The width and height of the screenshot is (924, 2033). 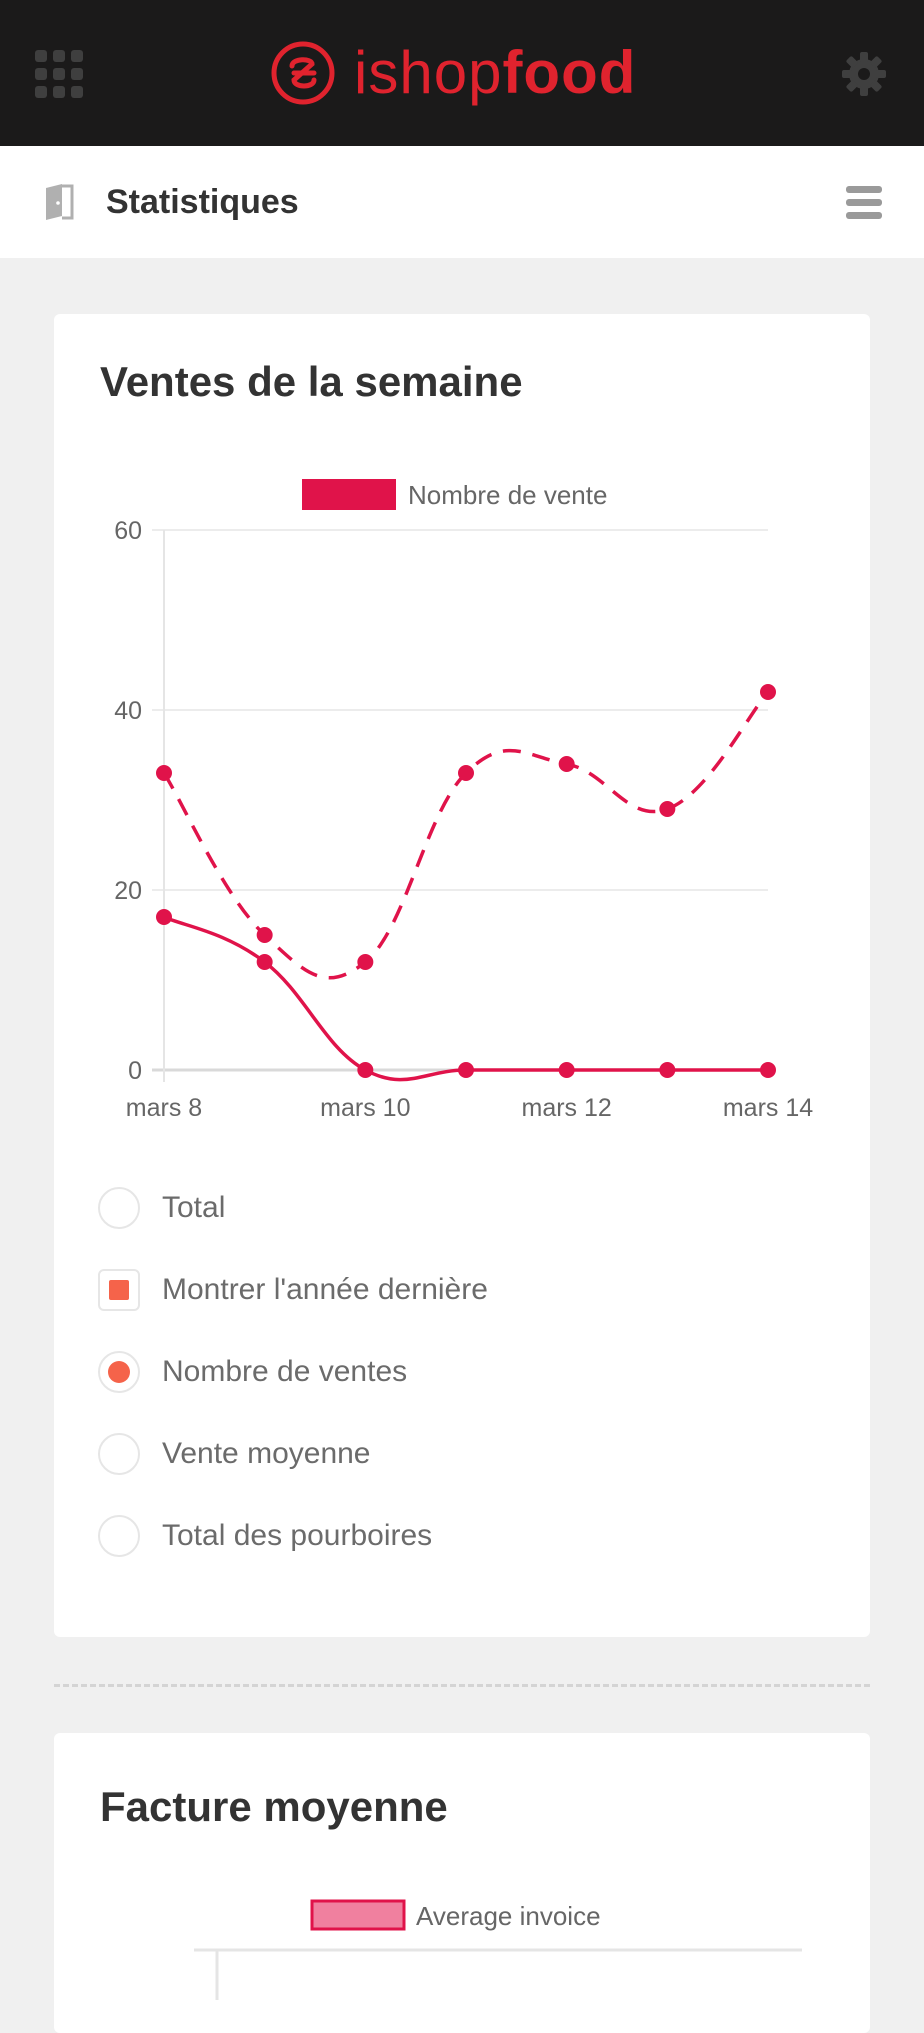 What do you see at coordinates (128, 891) in the screenshot?
I see `y-tick-label: 20` at bounding box center [128, 891].